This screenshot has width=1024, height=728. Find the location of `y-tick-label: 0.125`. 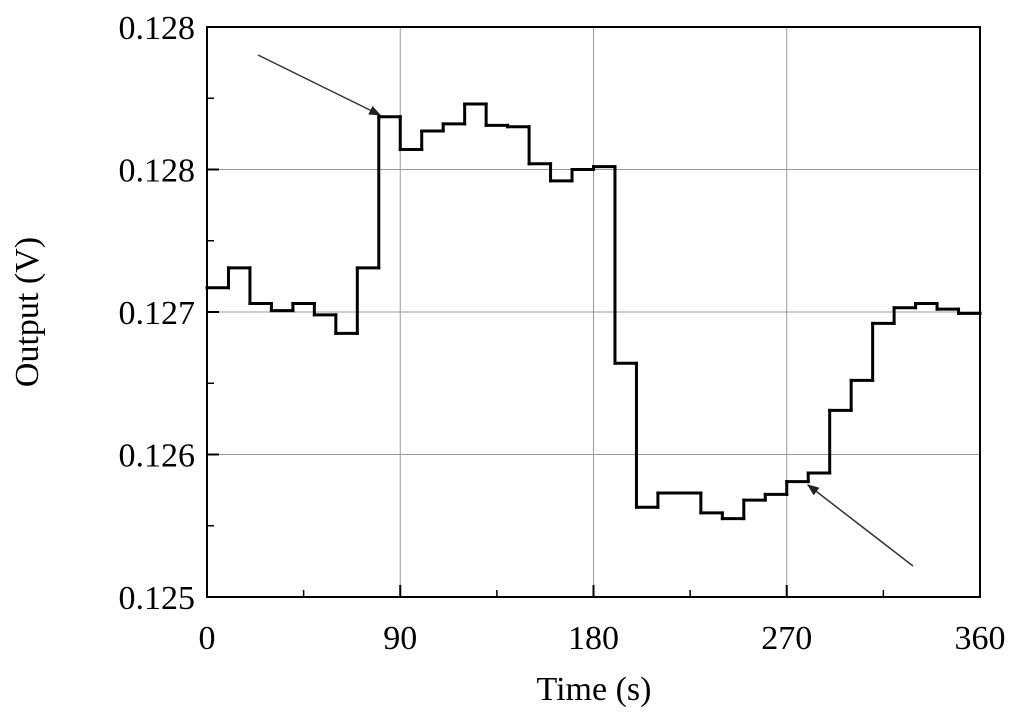

y-tick-label: 0.125 is located at coordinates (157, 598).